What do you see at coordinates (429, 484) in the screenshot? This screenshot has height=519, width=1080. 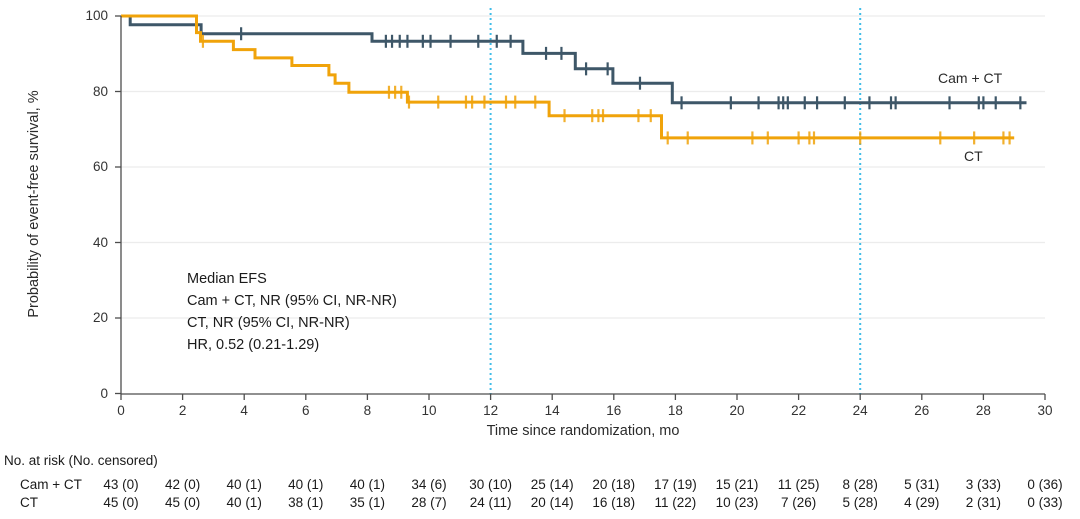 I see `risk-cell-cam-ct-t10: 34 (6)` at bounding box center [429, 484].